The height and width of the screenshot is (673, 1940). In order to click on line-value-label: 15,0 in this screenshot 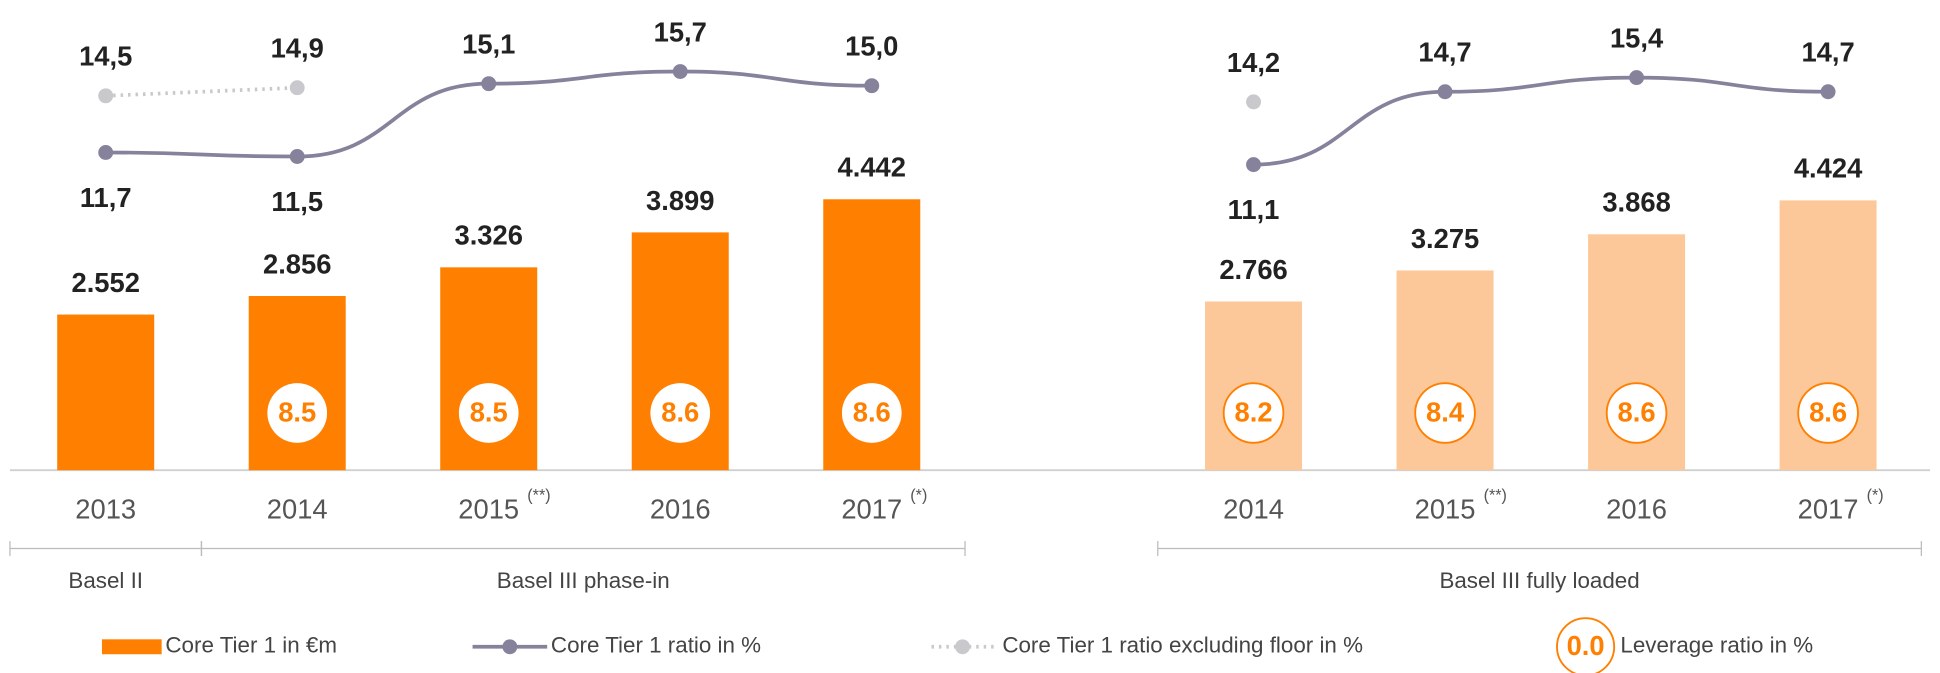, I will do `click(871, 46)`.